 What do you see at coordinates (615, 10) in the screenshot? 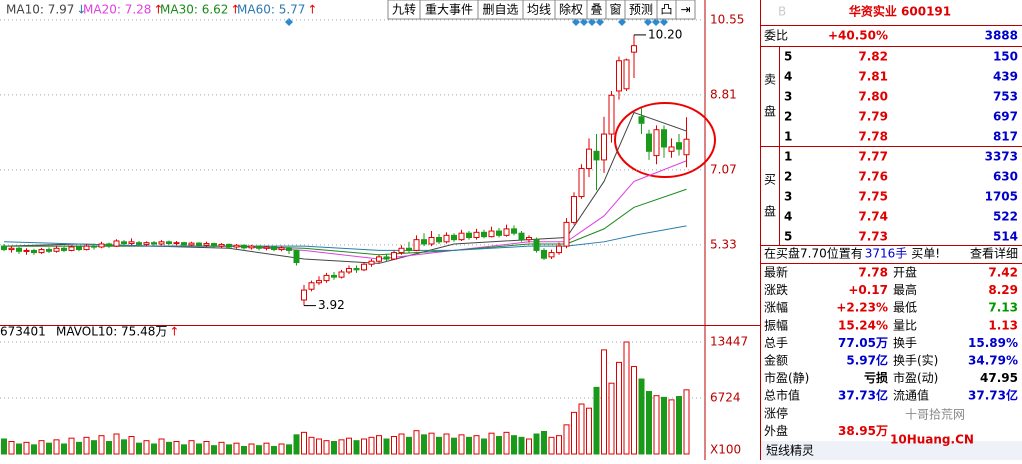
I see `toolbar-button-label: 窗` at bounding box center [615, 10].